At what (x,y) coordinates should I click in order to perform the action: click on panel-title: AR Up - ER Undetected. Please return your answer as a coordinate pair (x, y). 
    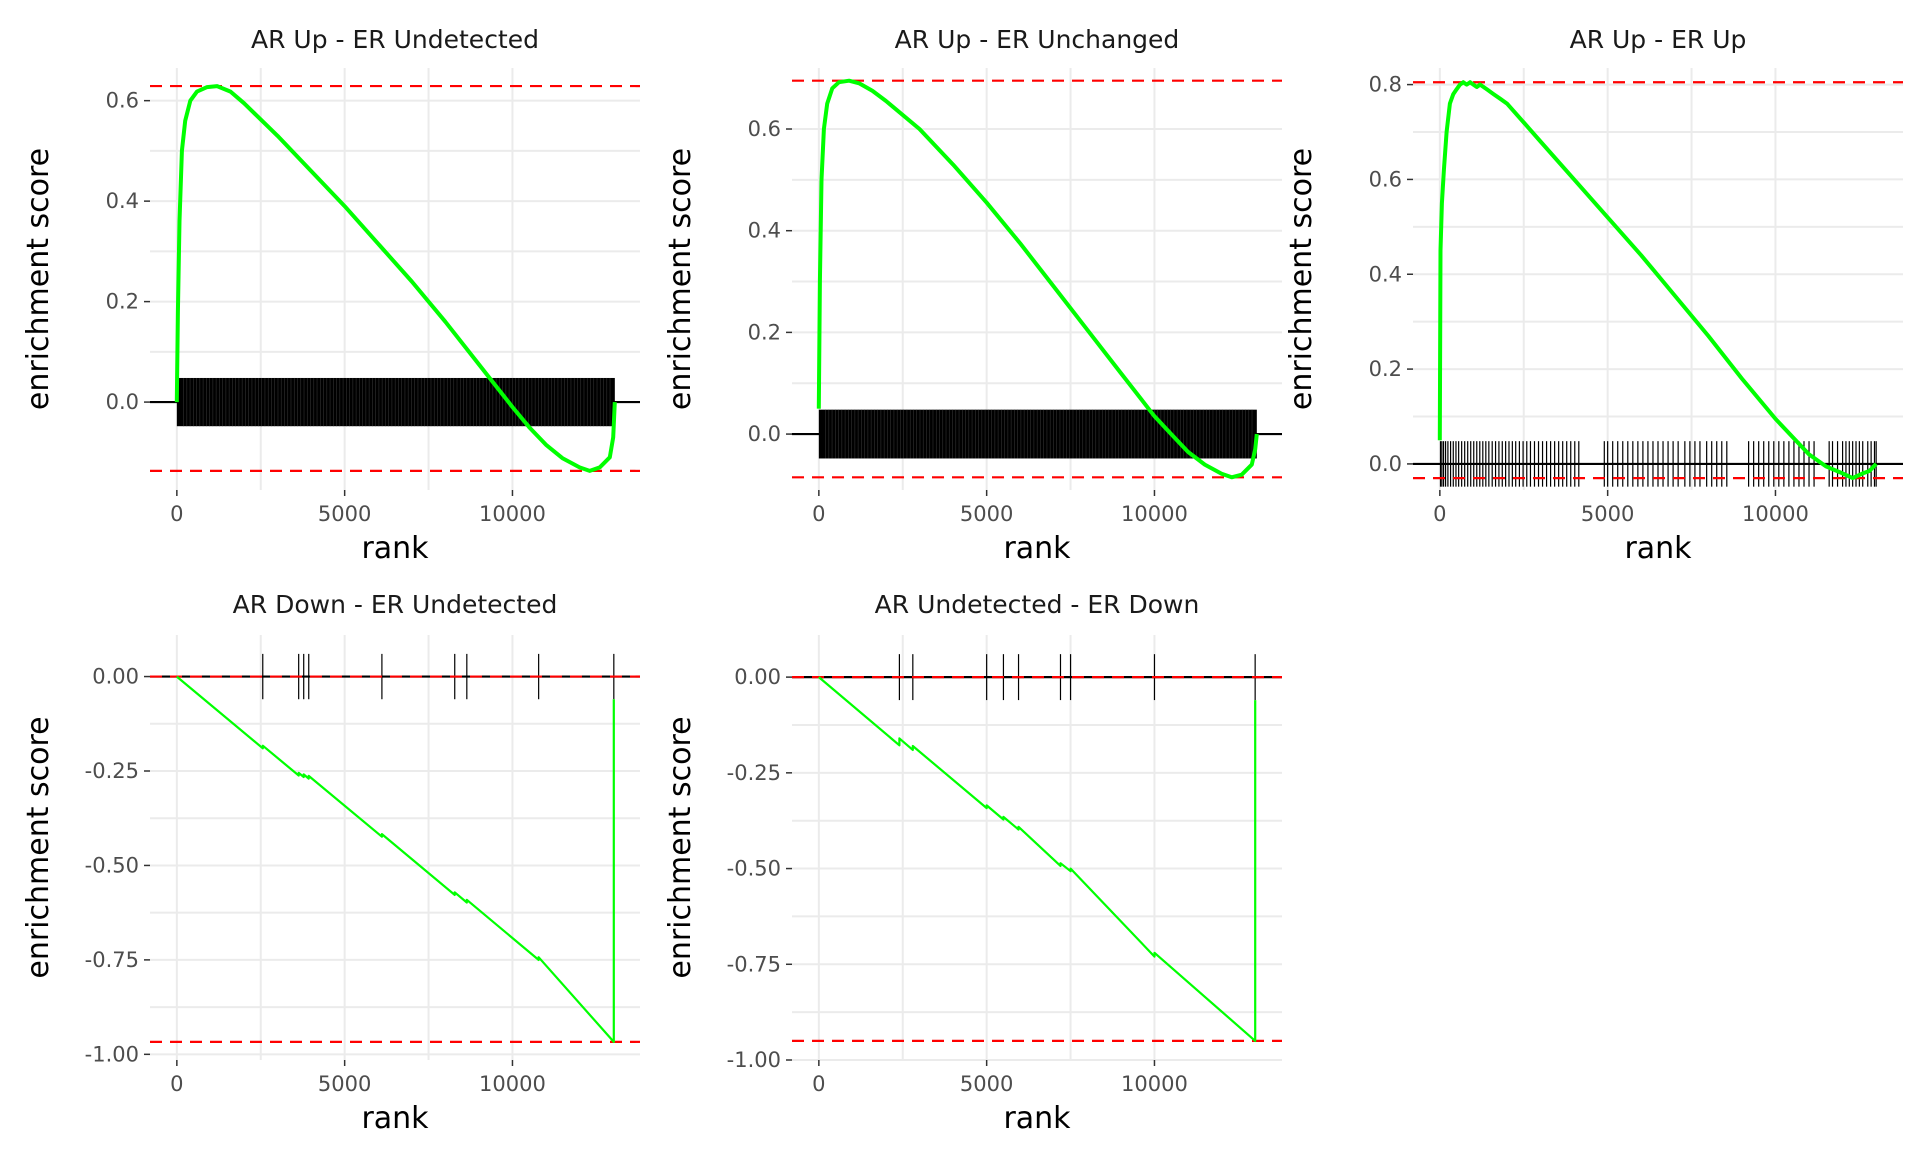
    Looking at the image, I should click on (395, 39).